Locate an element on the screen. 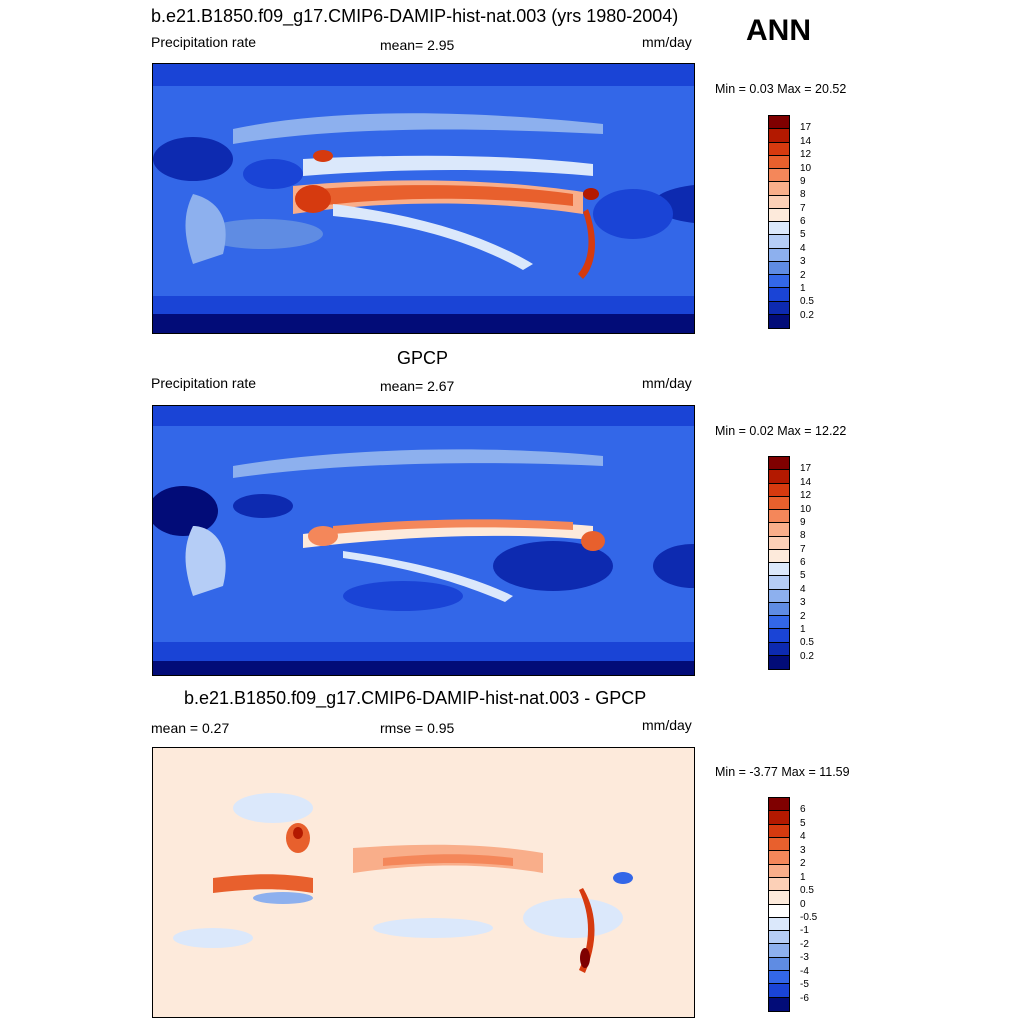 The height and width of the screenshot is (1024, 1024). colorbar-tick-label: -3 is located at coordinates (804, 958).